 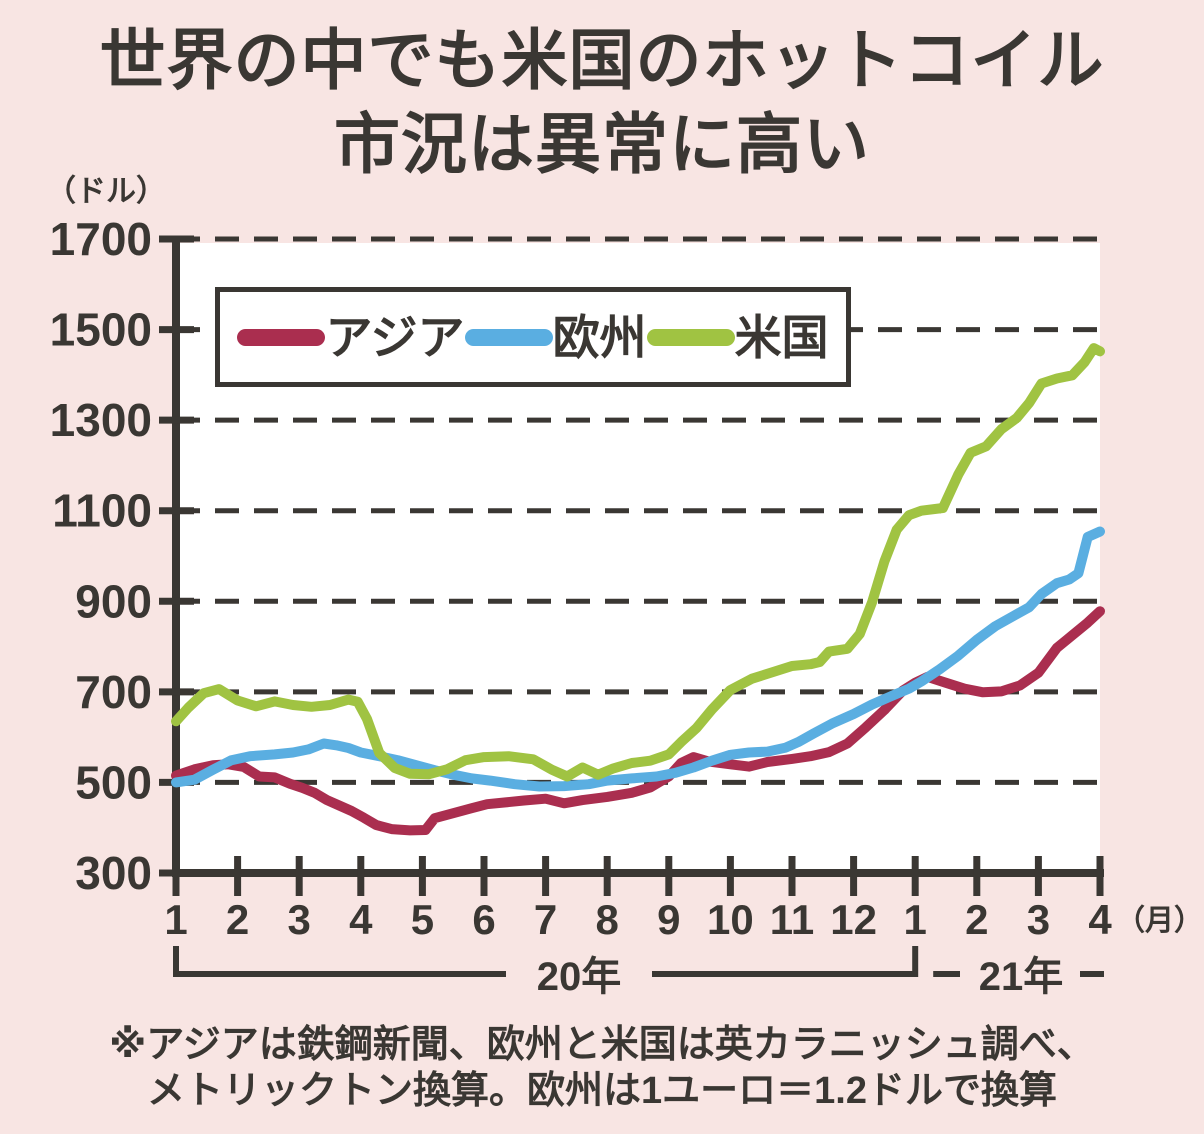 I want to click on legend-label-us: 米国, so click(x=781, y=337).